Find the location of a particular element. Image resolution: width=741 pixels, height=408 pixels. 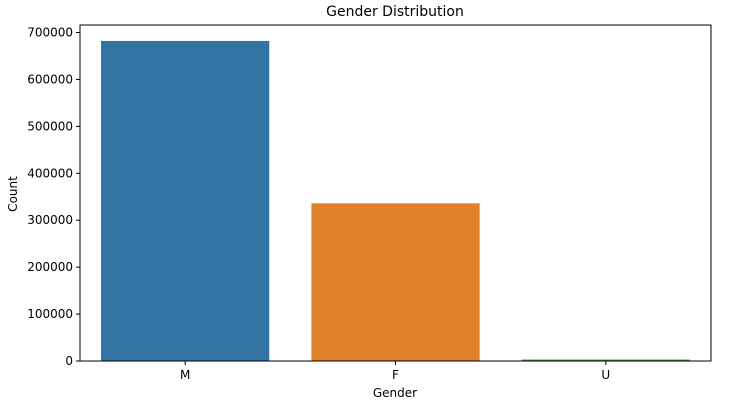

x-axis-label: Gender is located at coordinates (395, 393).